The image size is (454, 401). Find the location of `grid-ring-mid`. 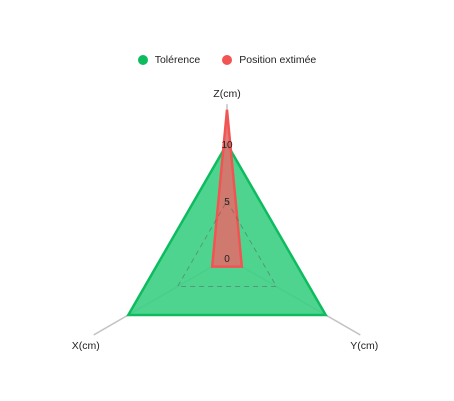

grid-ring-mid is located at coordinates (227, 243).